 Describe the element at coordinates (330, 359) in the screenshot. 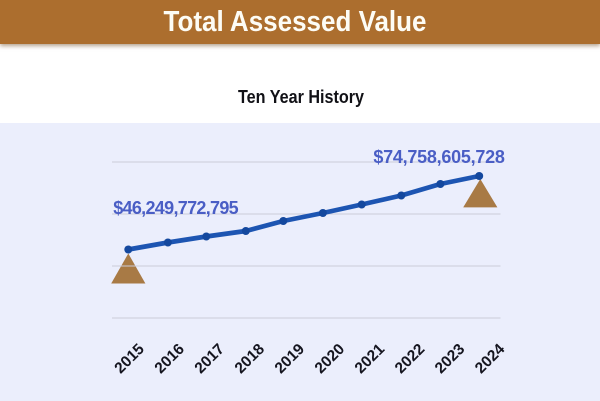

I see `svg-text: 2020` at that location.